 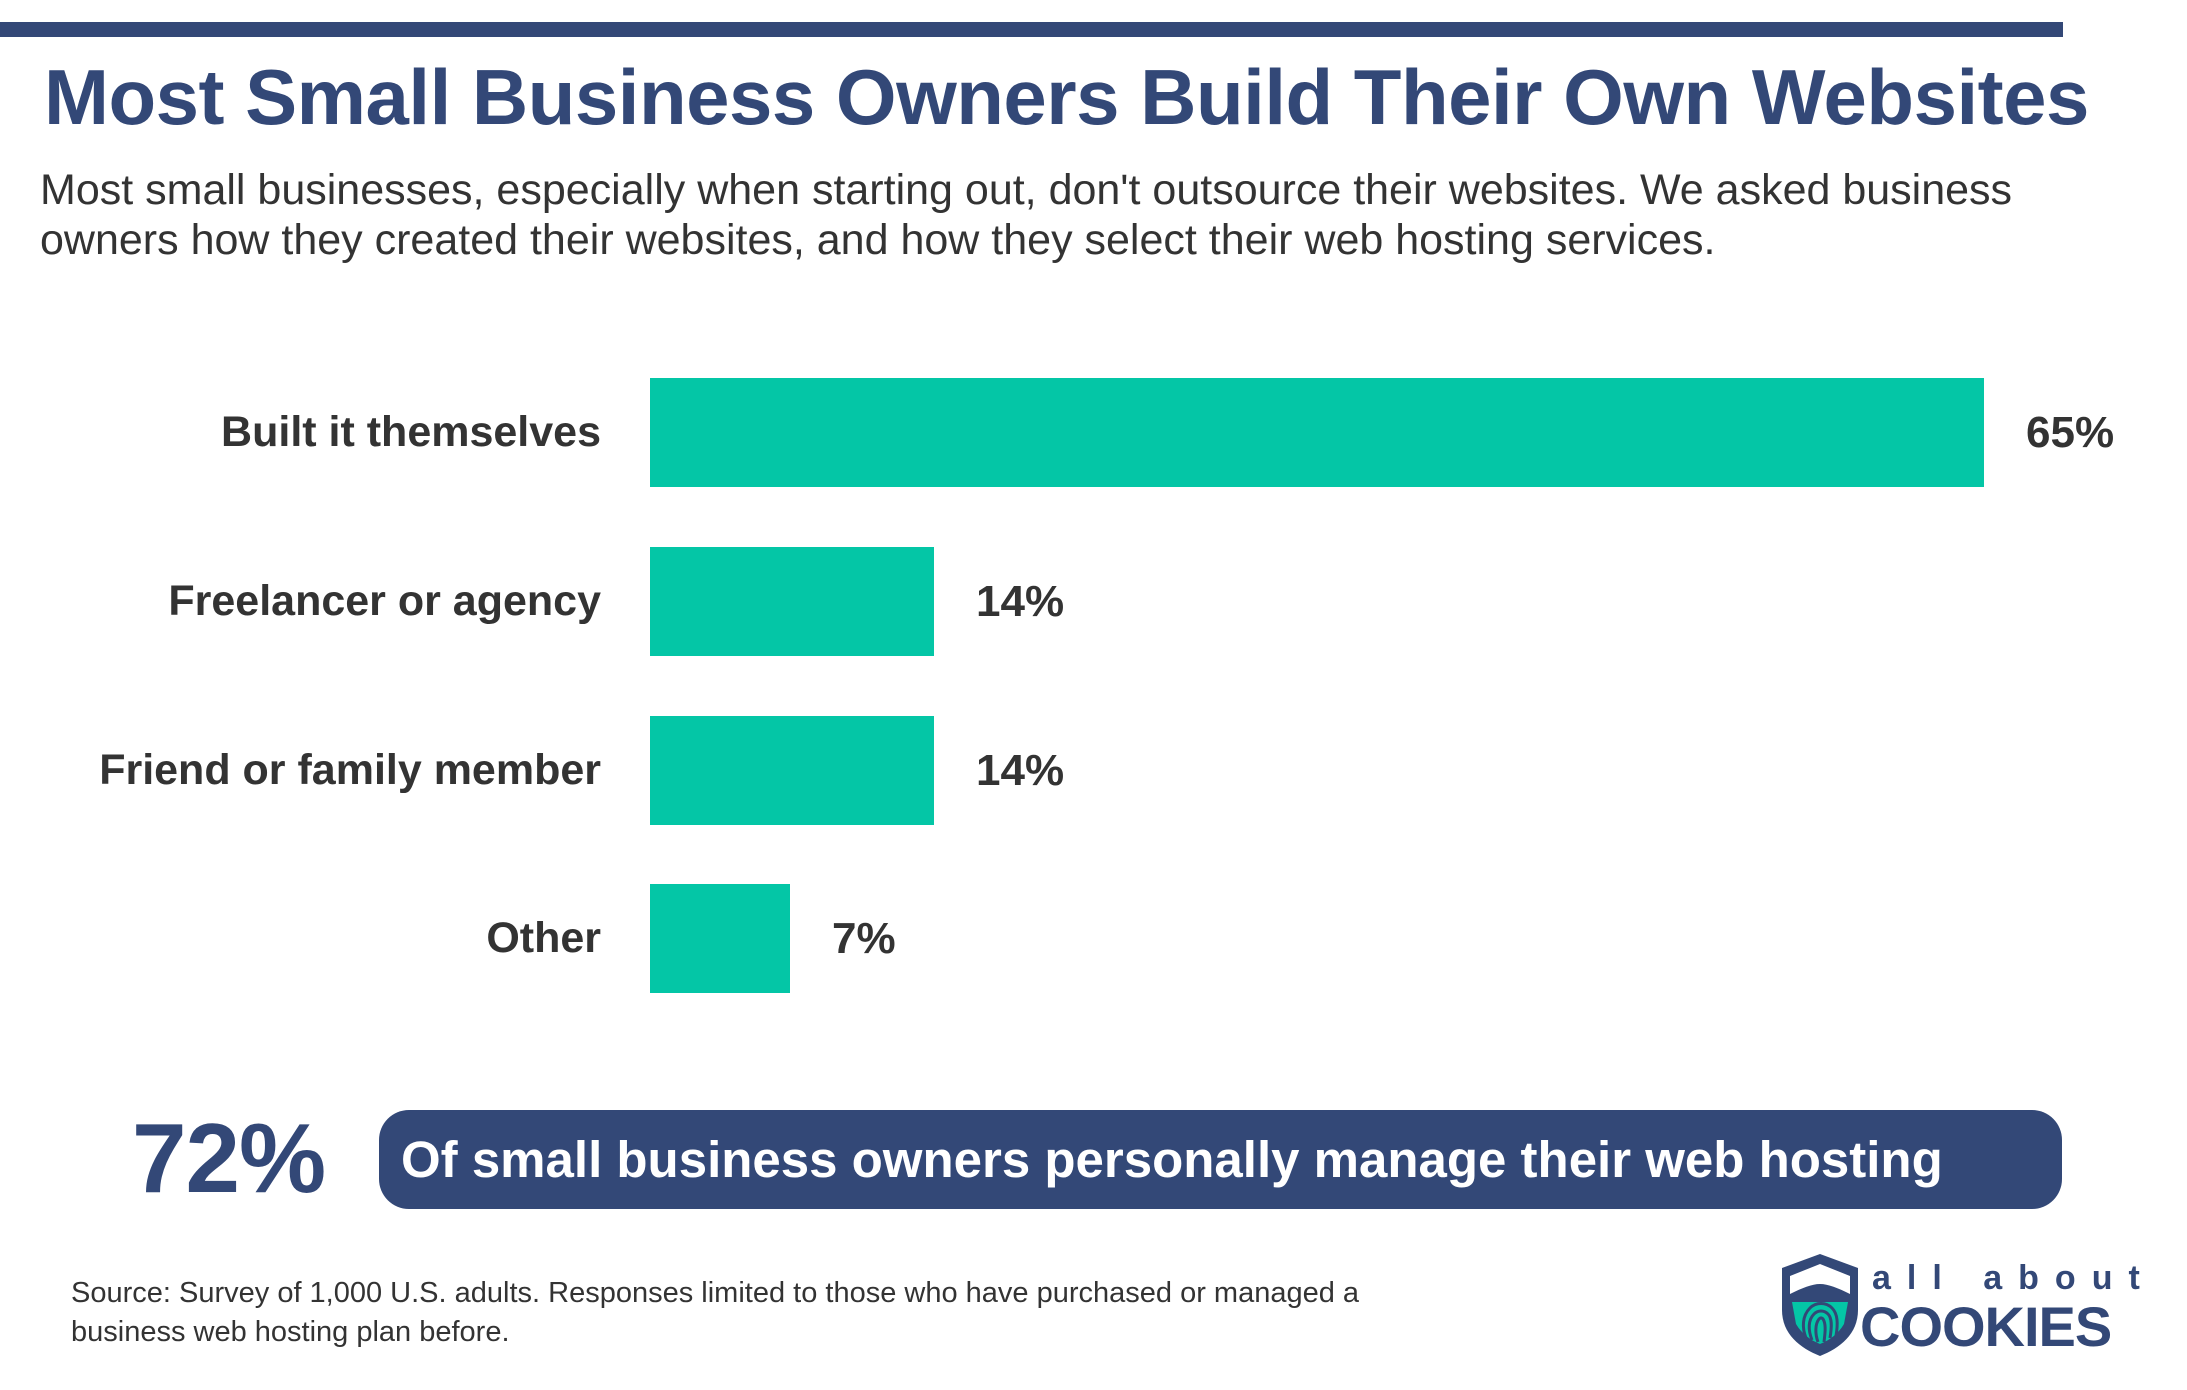 What do you see at coordinates (350, 770) in the screenshot?
I see `bar-label: Friend or family member` at bounding box center [350, 770].